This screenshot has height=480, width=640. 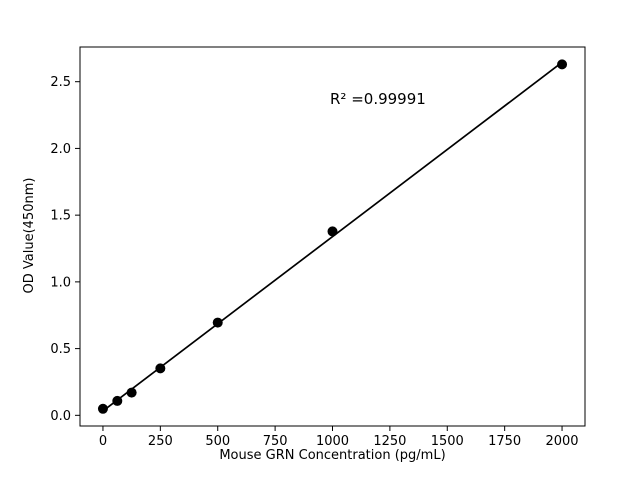 What do you see at coordinates (160, 441) in the screenshot?
I see `x-tick-label: 250` at bounding box center [160, 441].